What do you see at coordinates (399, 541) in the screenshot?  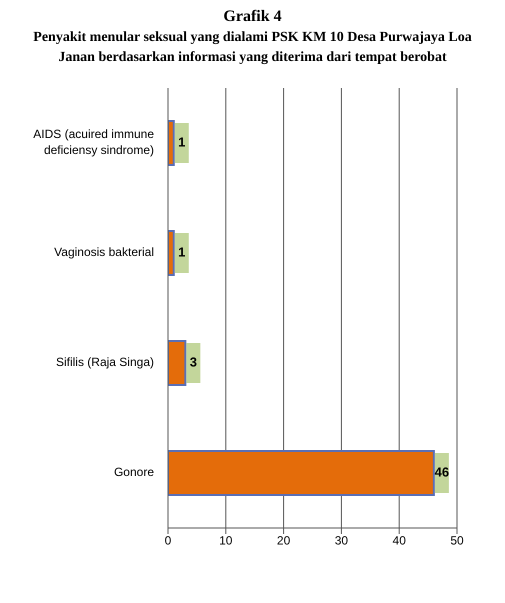 I see `x-tick-label: 40` at bounding box center [399, 541].